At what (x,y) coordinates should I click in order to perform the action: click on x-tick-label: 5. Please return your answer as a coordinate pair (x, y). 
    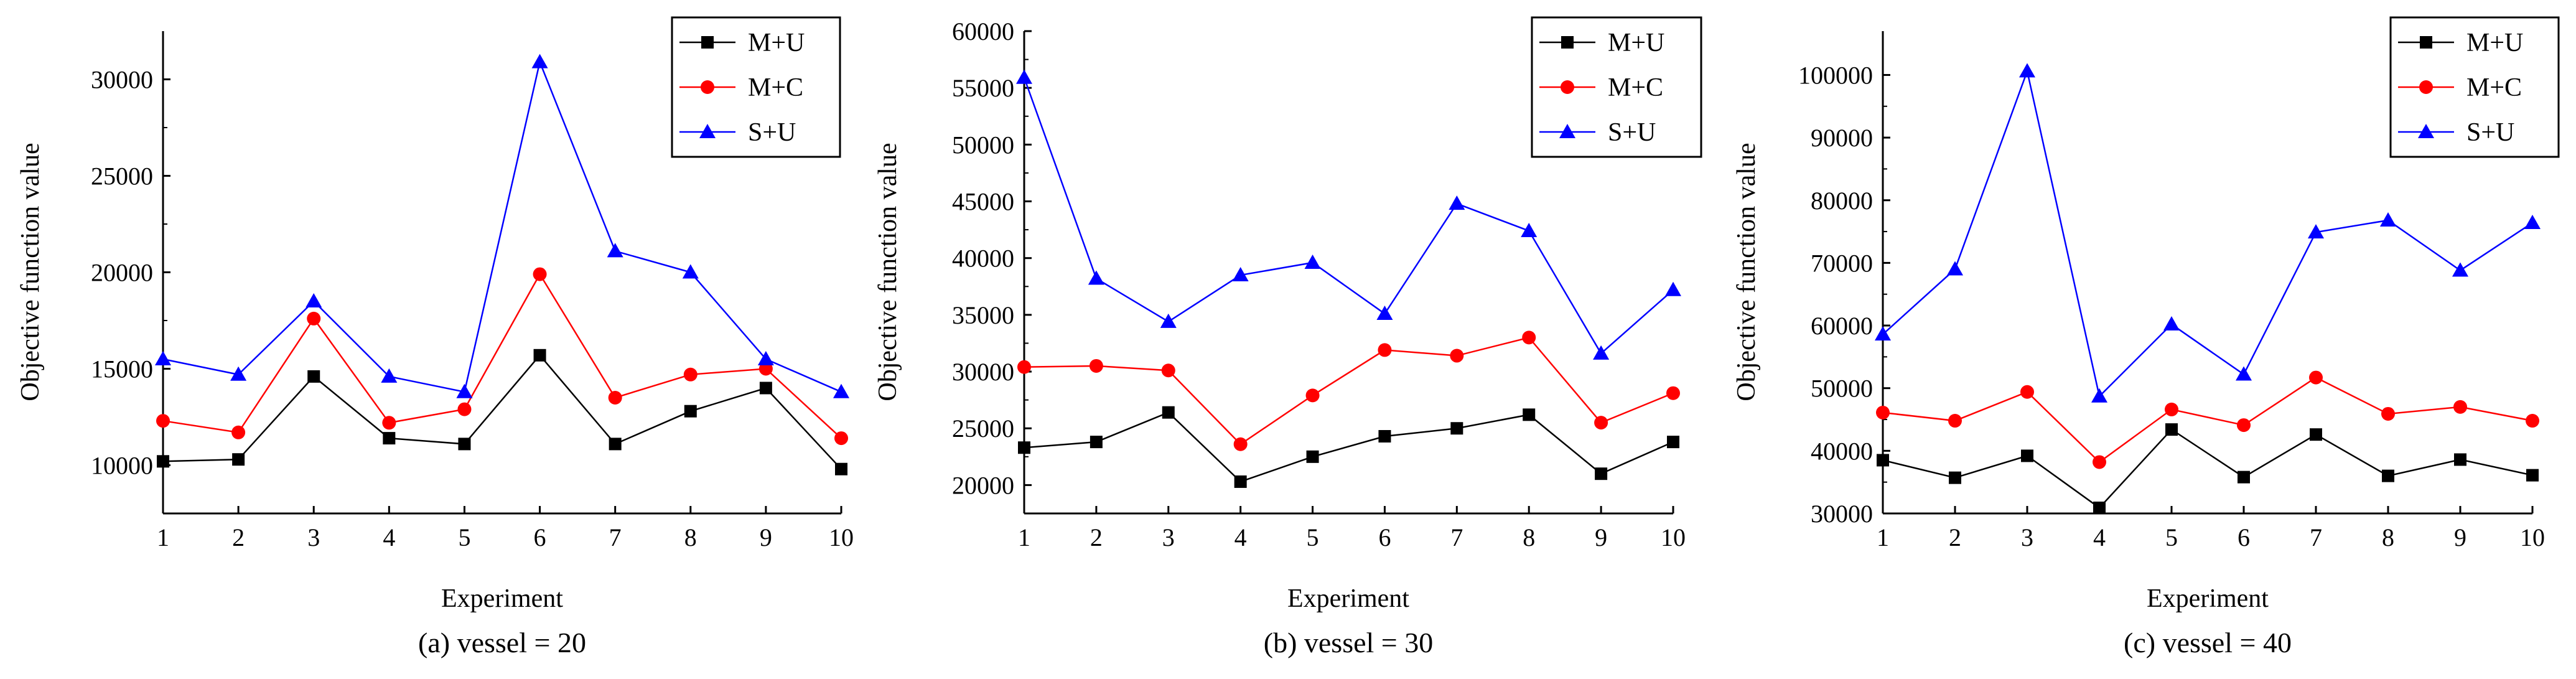
    Looking at the image, I should click on (1313, 537).